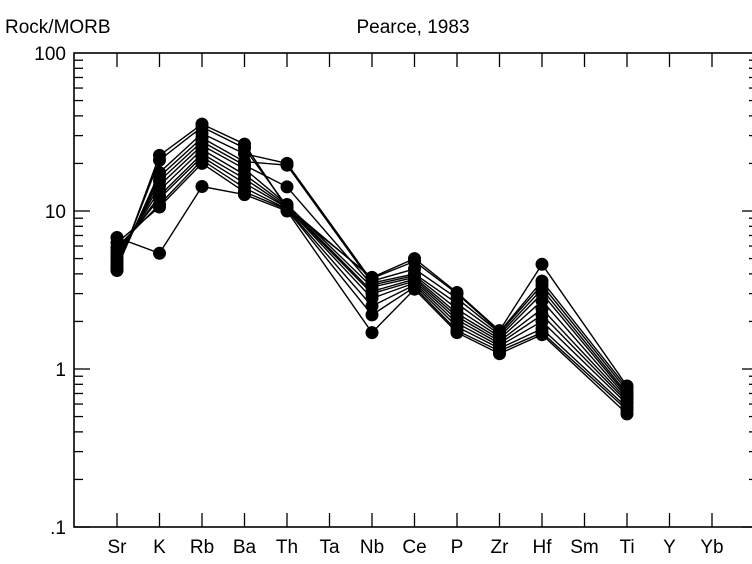  I want to click on x-tick-label: P, so click(457, 547).